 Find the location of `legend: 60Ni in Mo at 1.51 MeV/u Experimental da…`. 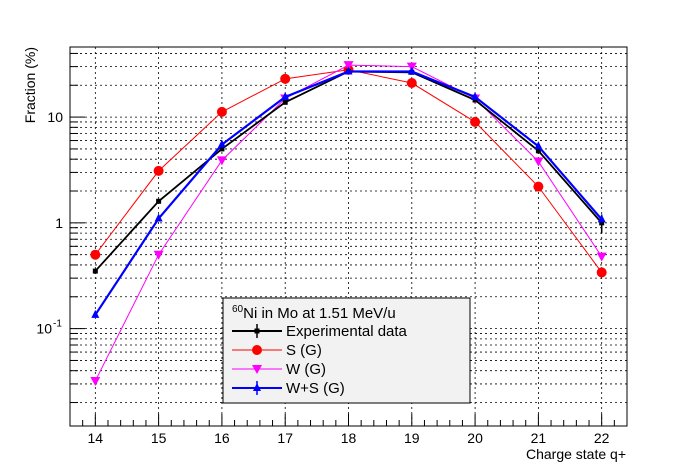

legend: 60Ni in Mo at 1.51 MeV/u Experimental da… is located at coordinates (346, 350).